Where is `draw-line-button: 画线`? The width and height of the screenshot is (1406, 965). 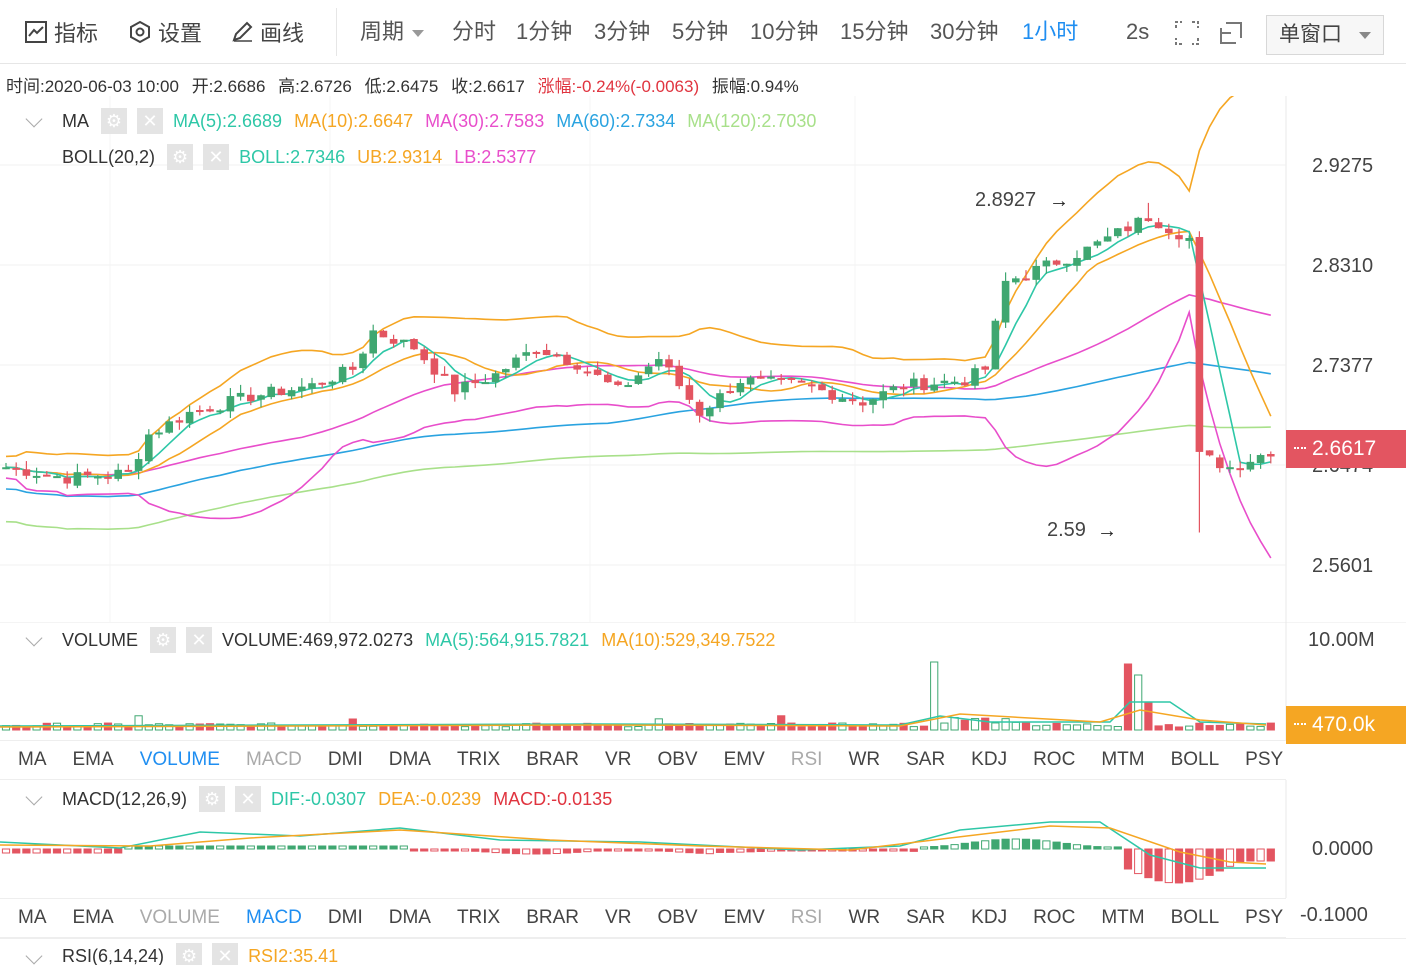 draw-line-button: 画线 is located at coordinates (267, 32).